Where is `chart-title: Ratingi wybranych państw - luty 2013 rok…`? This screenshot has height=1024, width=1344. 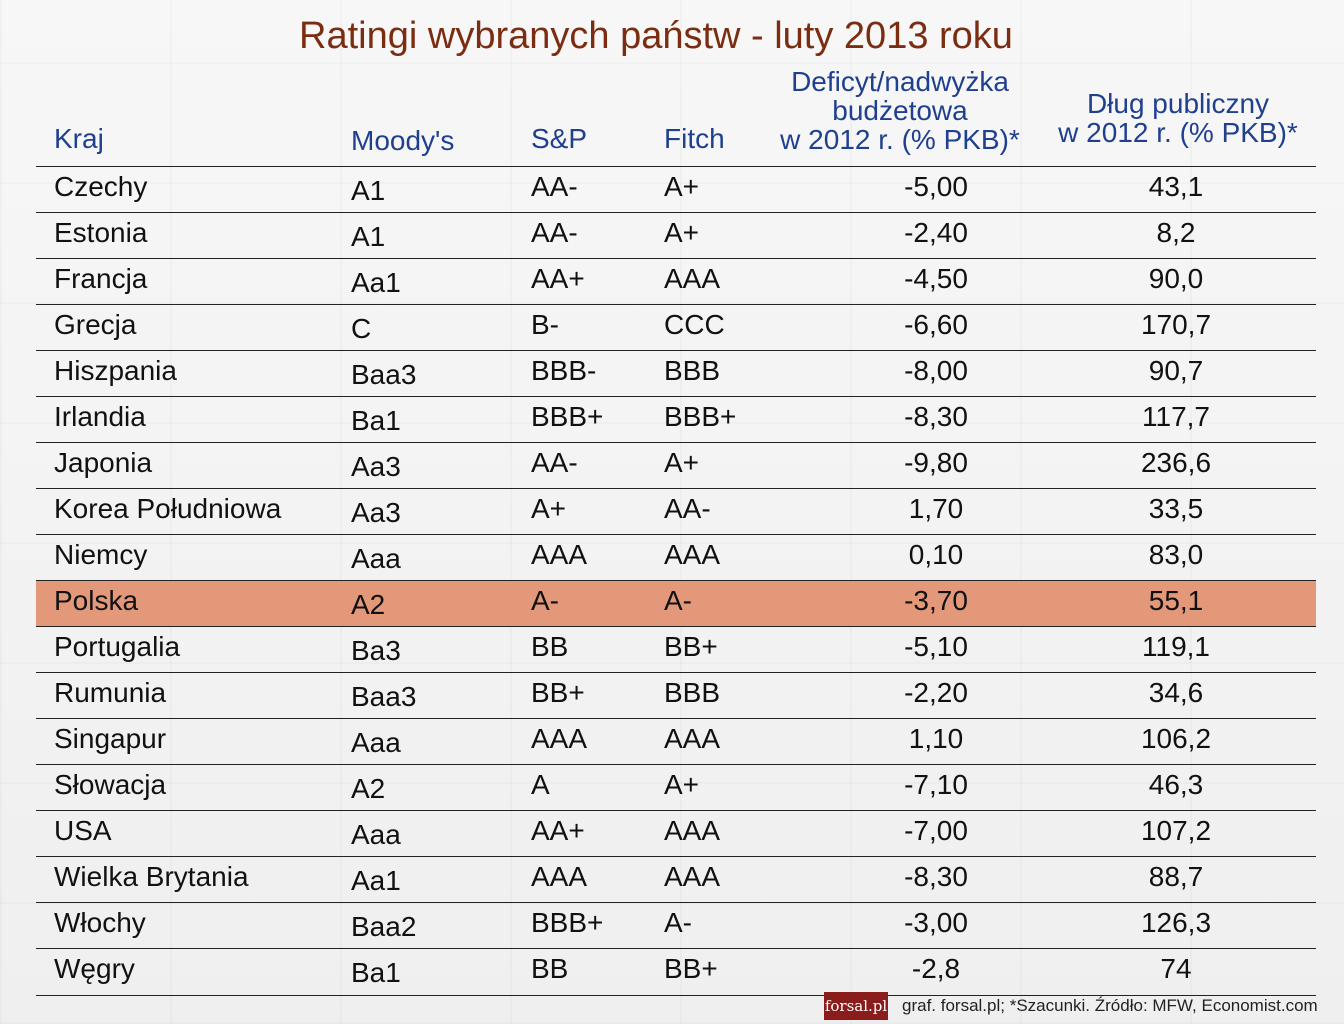
chart-title: Ratingi wybranych państw - luty 2013 rok… is located at coordinates (656, 36).